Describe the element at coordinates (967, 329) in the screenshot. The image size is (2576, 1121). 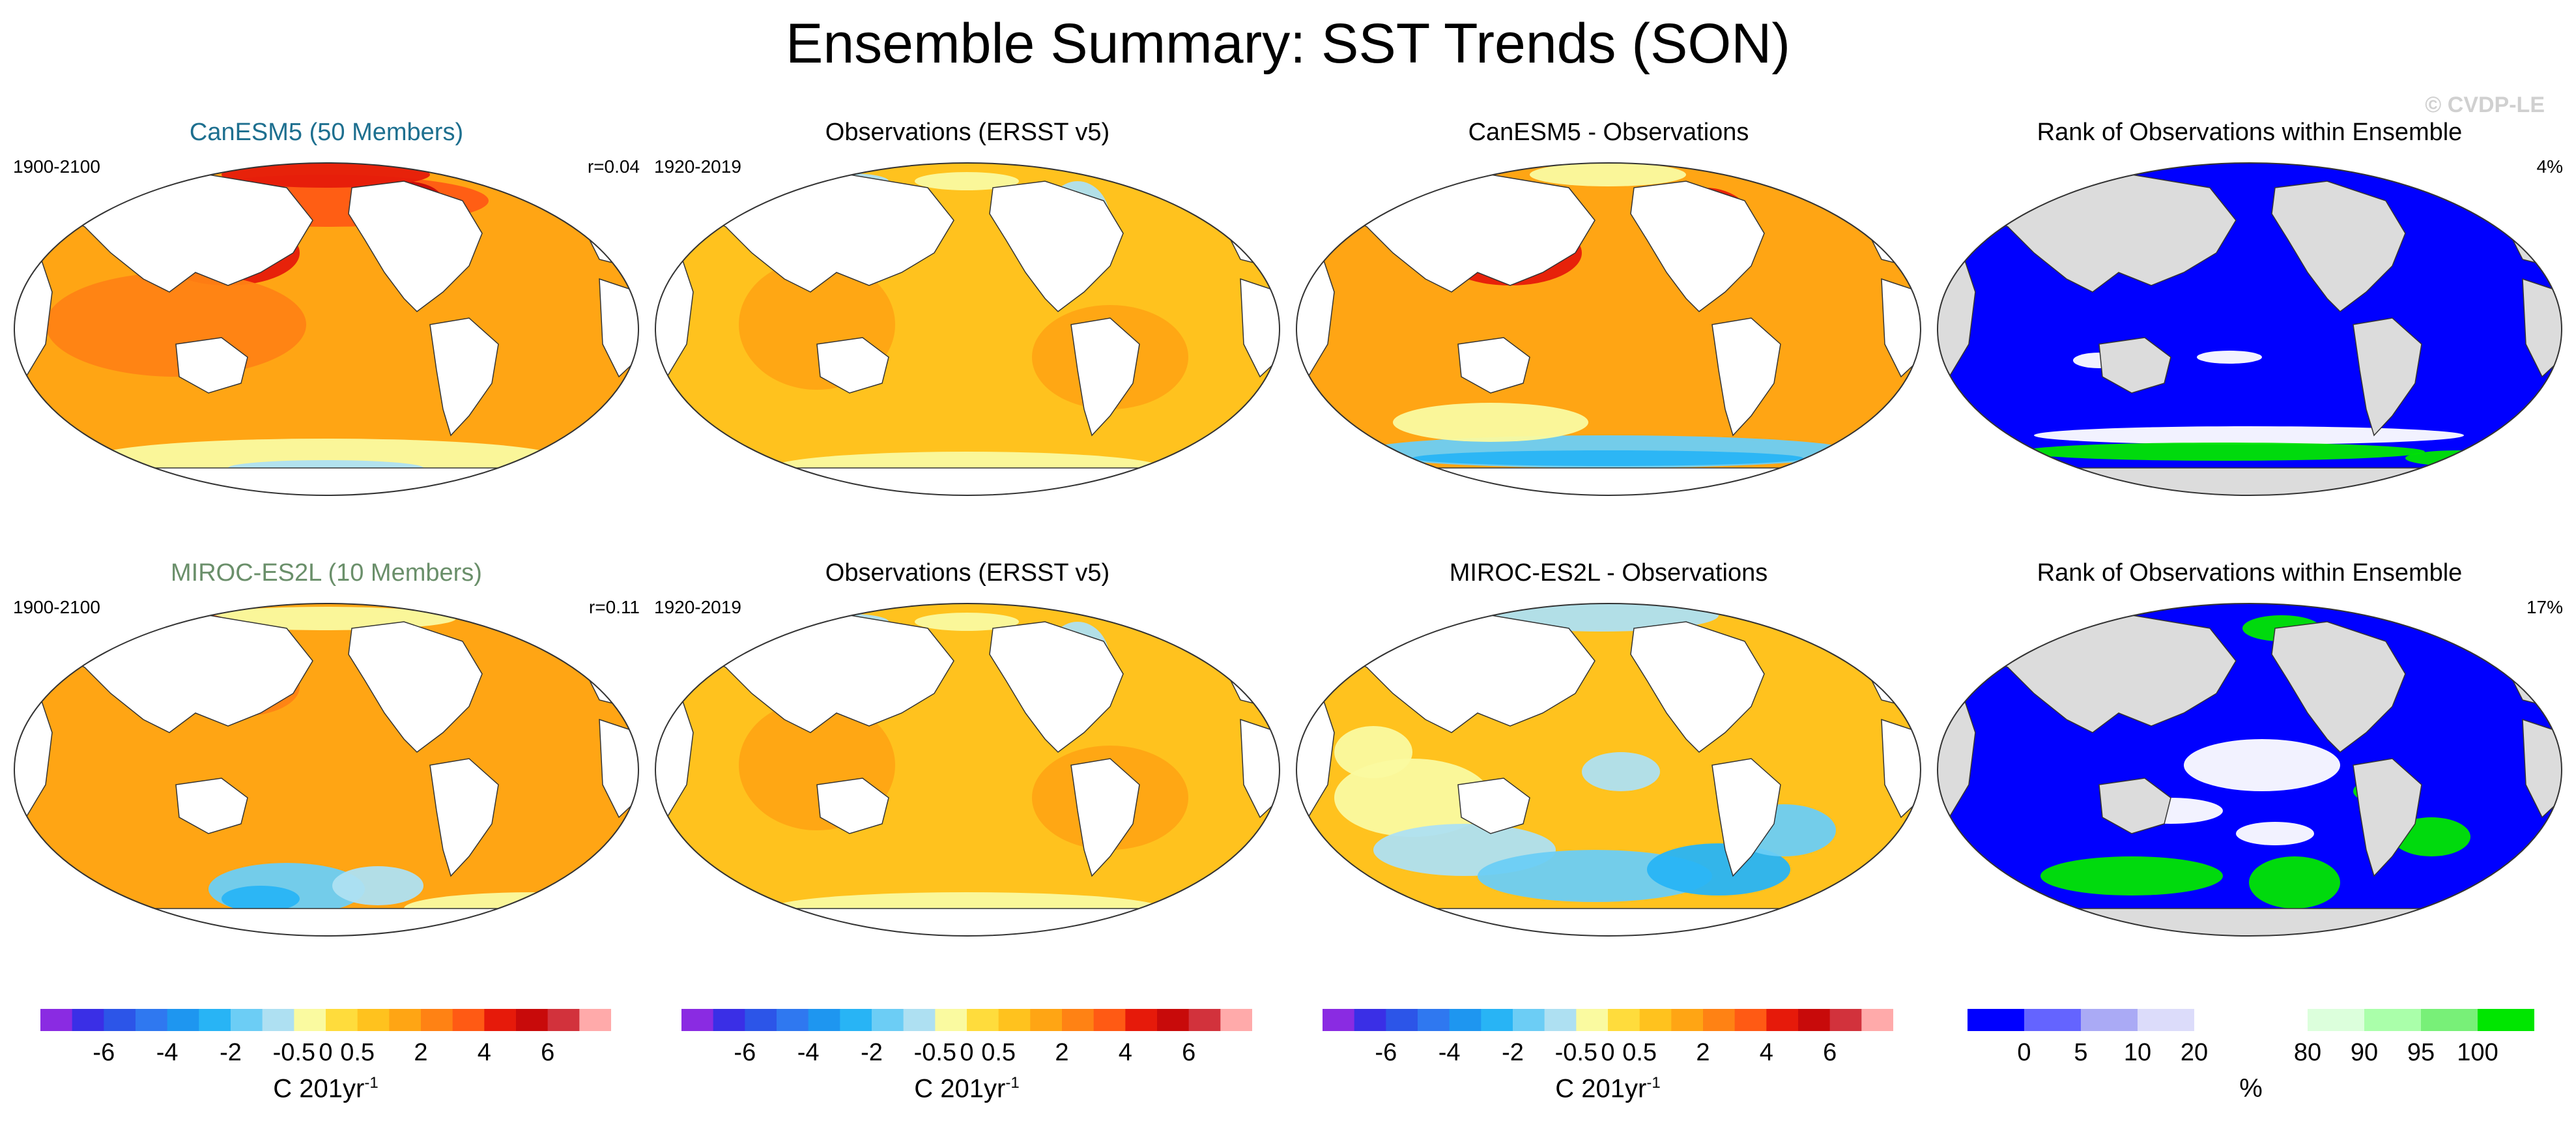
I see `map-obs-row1` at that location.